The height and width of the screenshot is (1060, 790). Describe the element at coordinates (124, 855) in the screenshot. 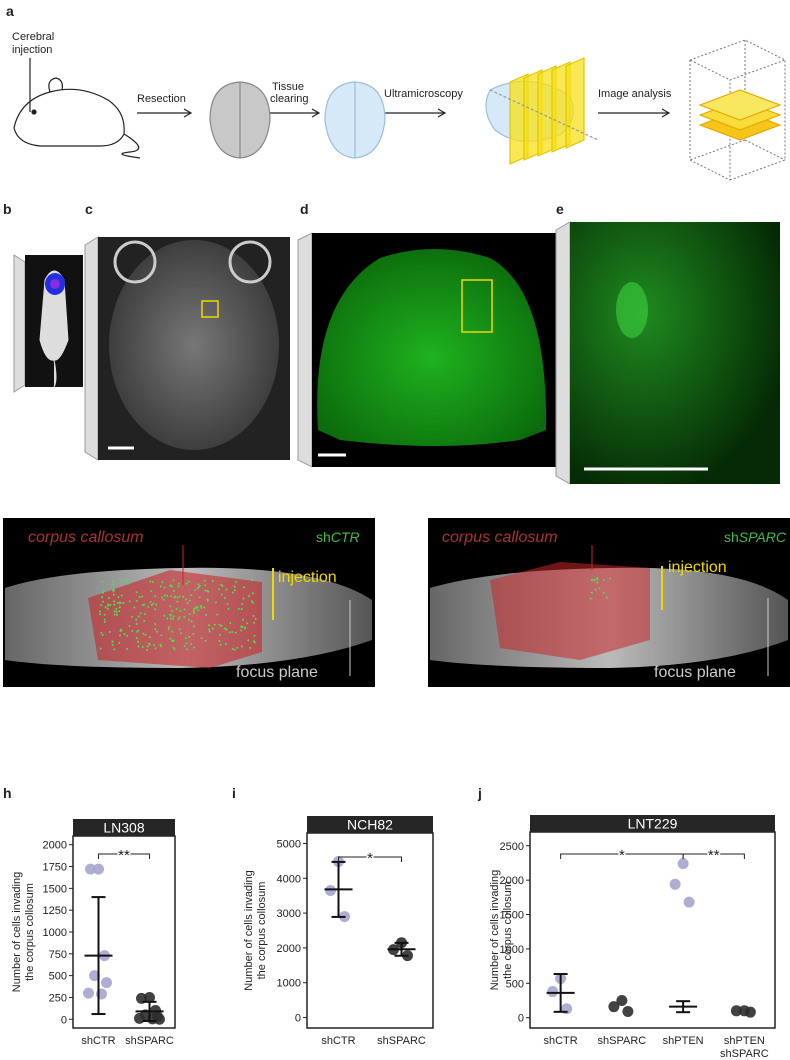

I see `significance-label: **` at that location.